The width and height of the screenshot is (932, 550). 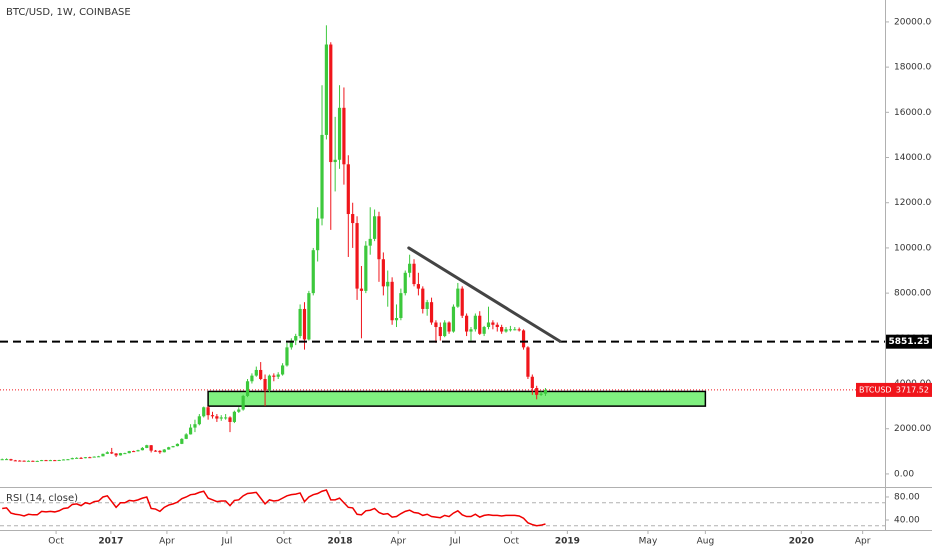 What do you see at coordinates (907, 497) in the screenshot?
I see `rsi-tick-label: 80.00` at bounding box center [907, 497].